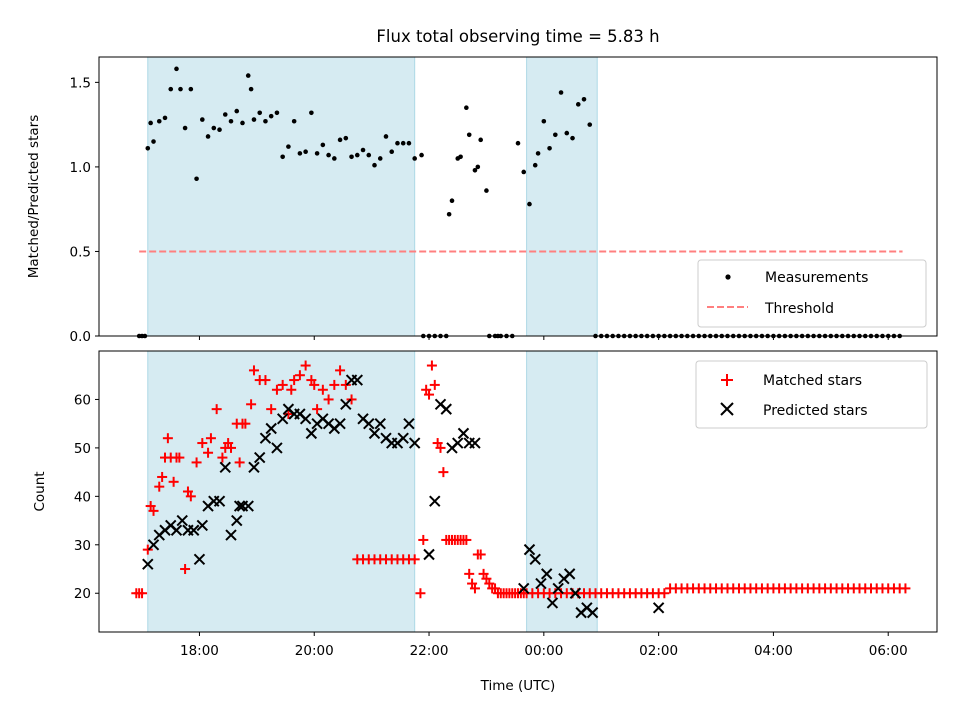 Image resolution: width=960 pixels, height=720 pixels. I want to click on legend-matched-label: Matched stars, so click(812, 381).